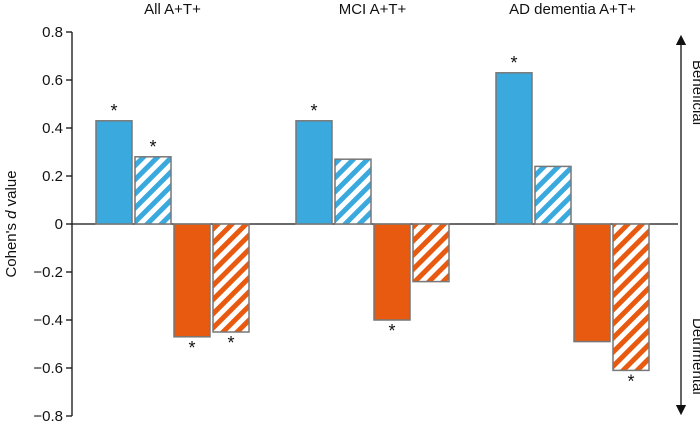 The image size is (700, 423). I want to click on y-axis-label-symbol: d, so click(11, 214).